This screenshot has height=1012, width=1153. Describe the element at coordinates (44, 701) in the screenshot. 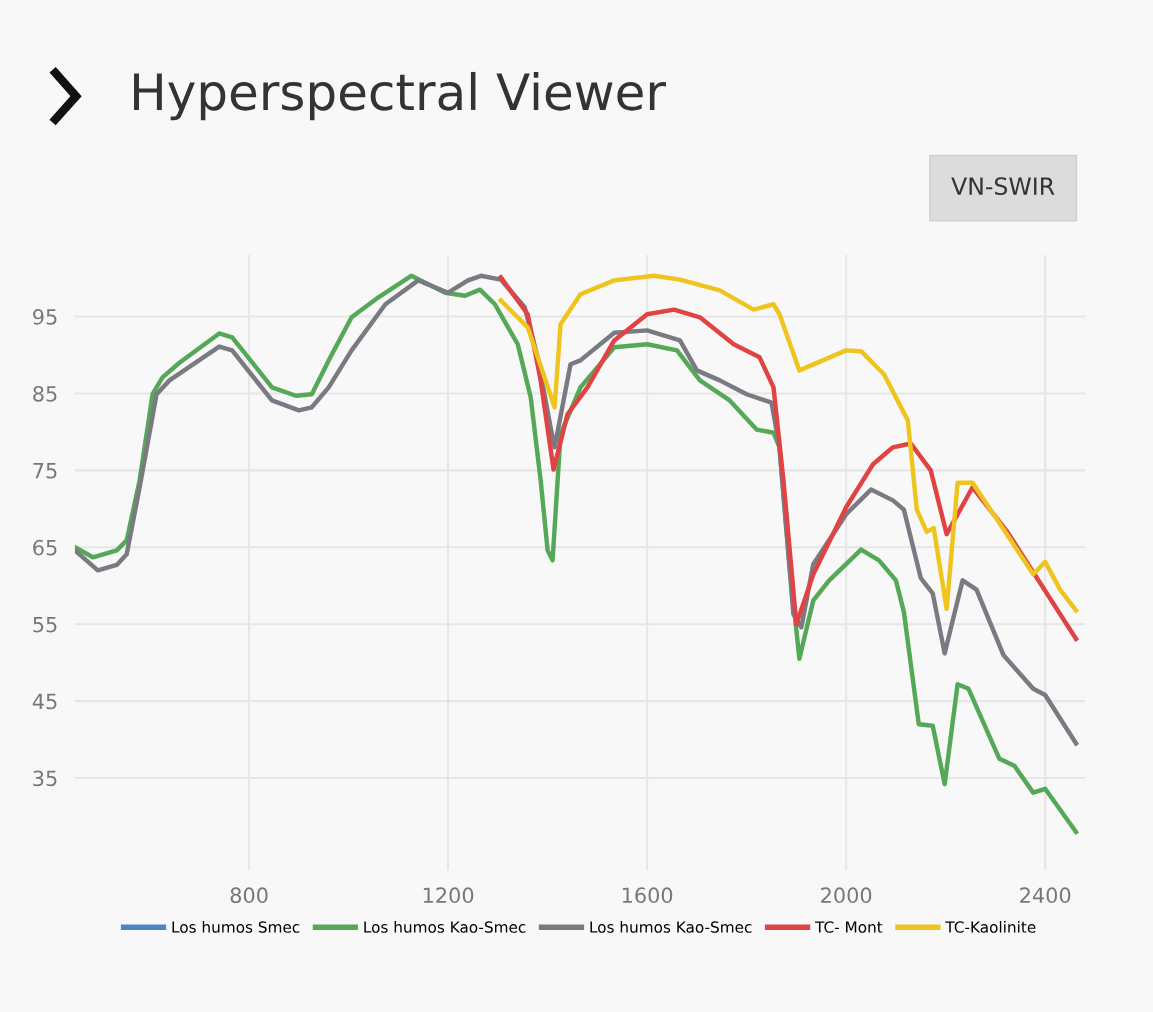

I see `y-tick-label: 45` at that location.